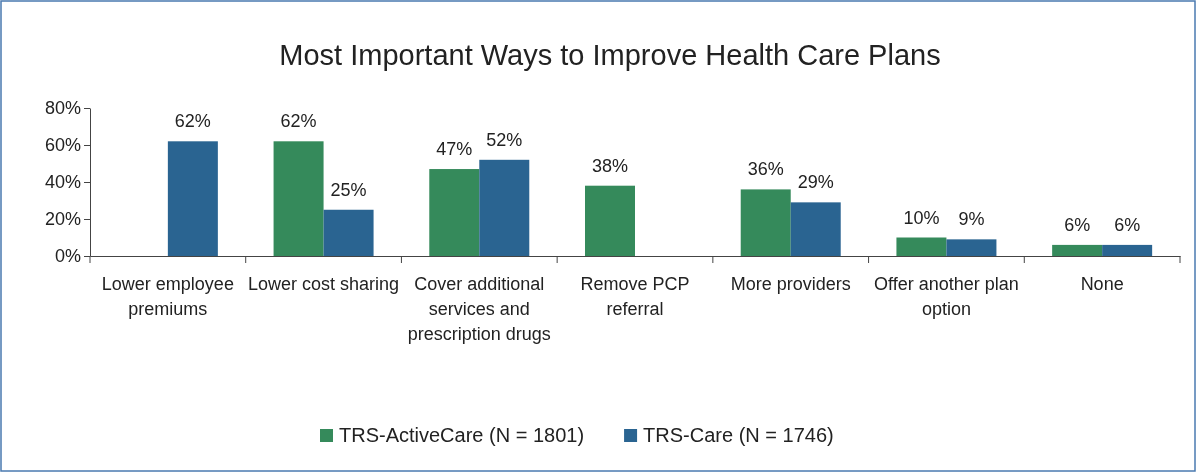 This screenshot has width=1198, height=474. I want to click on y-tick-label: 40%, so click(62, 182).